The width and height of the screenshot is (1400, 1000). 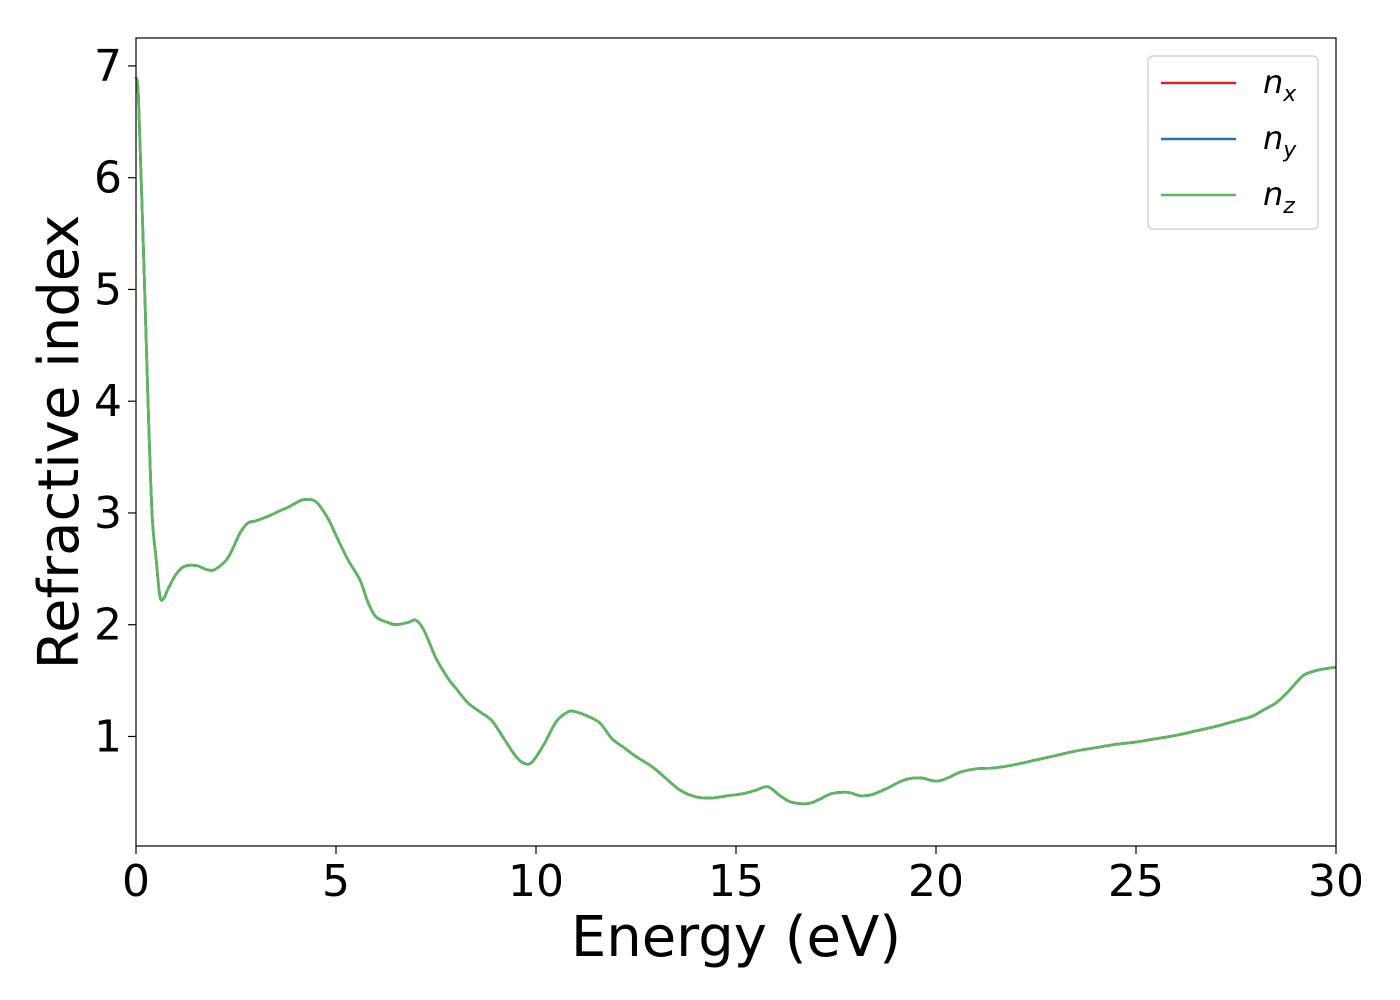 I want to click on y-tick-label: 5, so click(x=108, y=289).